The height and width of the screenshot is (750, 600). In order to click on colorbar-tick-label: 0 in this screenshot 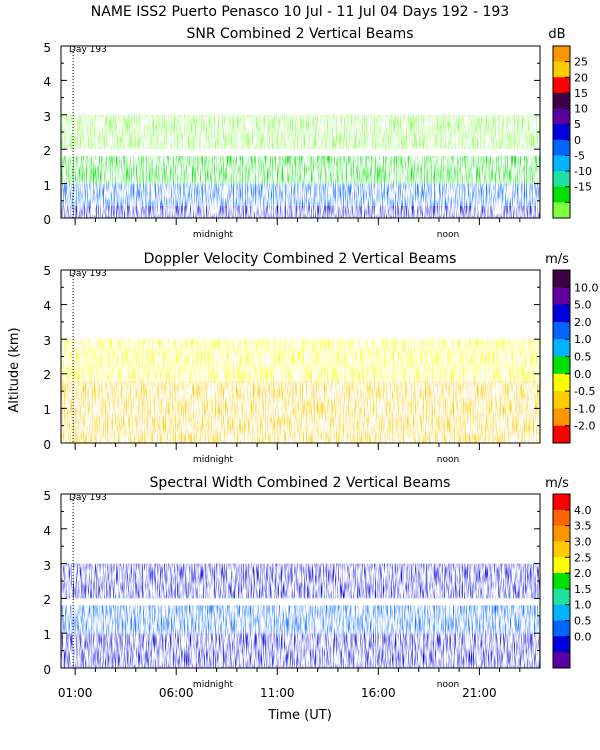, I will do `click(577, 140)`.